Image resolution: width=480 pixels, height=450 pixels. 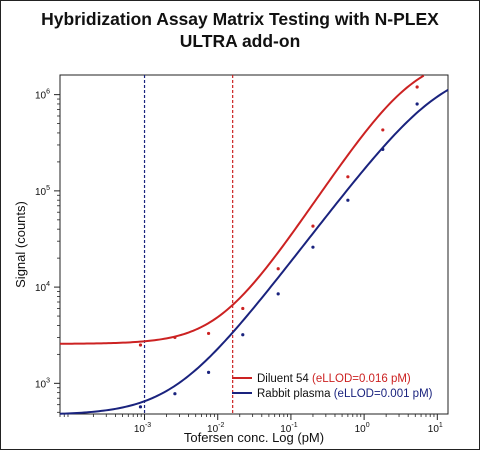 What do you see at coordinates (42, 383) in the screenshot?
I see `y-tick-label: 10³` at bounding box center [42, 383].